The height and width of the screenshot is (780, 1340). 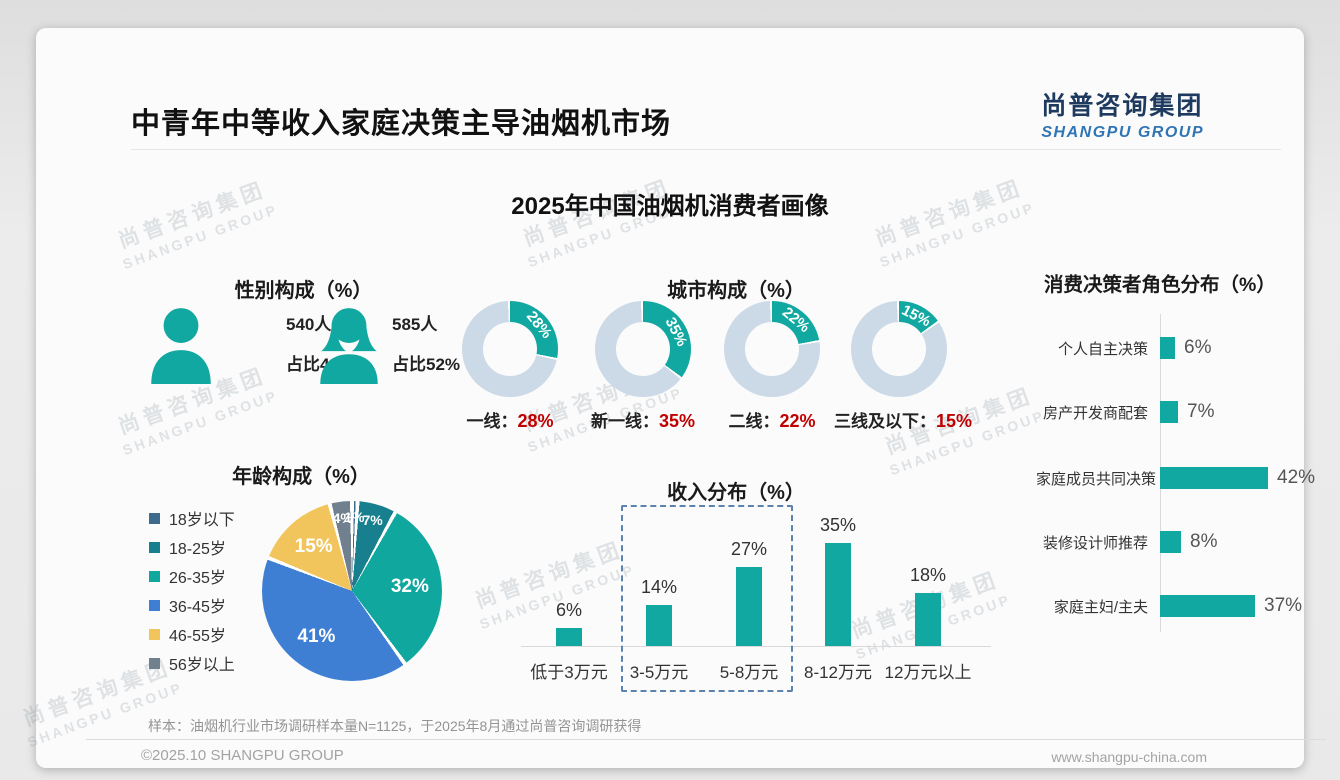 I want to click on legend-item: 56岁以上, so click(x=192, y=664).